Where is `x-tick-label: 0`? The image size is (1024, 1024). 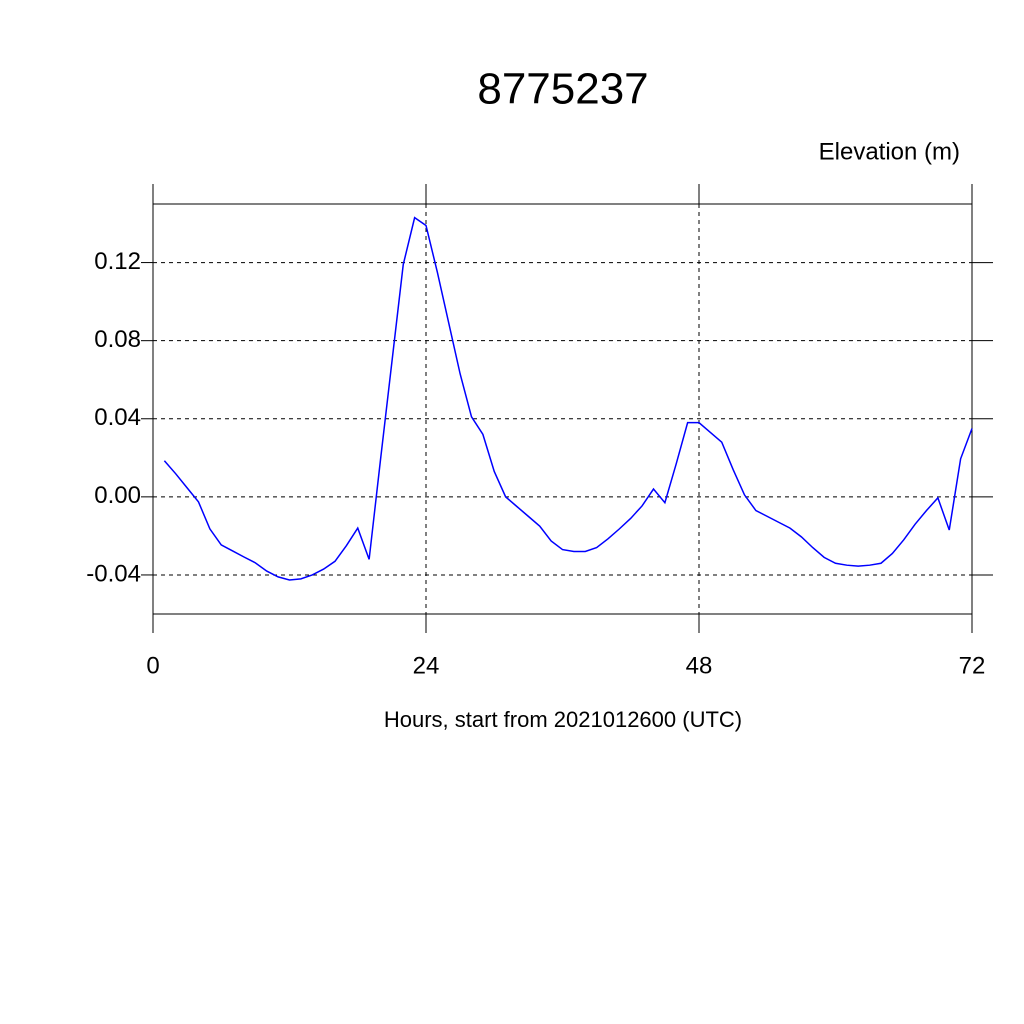 x-tick-label: 0 is located at coordinates (152, 665).